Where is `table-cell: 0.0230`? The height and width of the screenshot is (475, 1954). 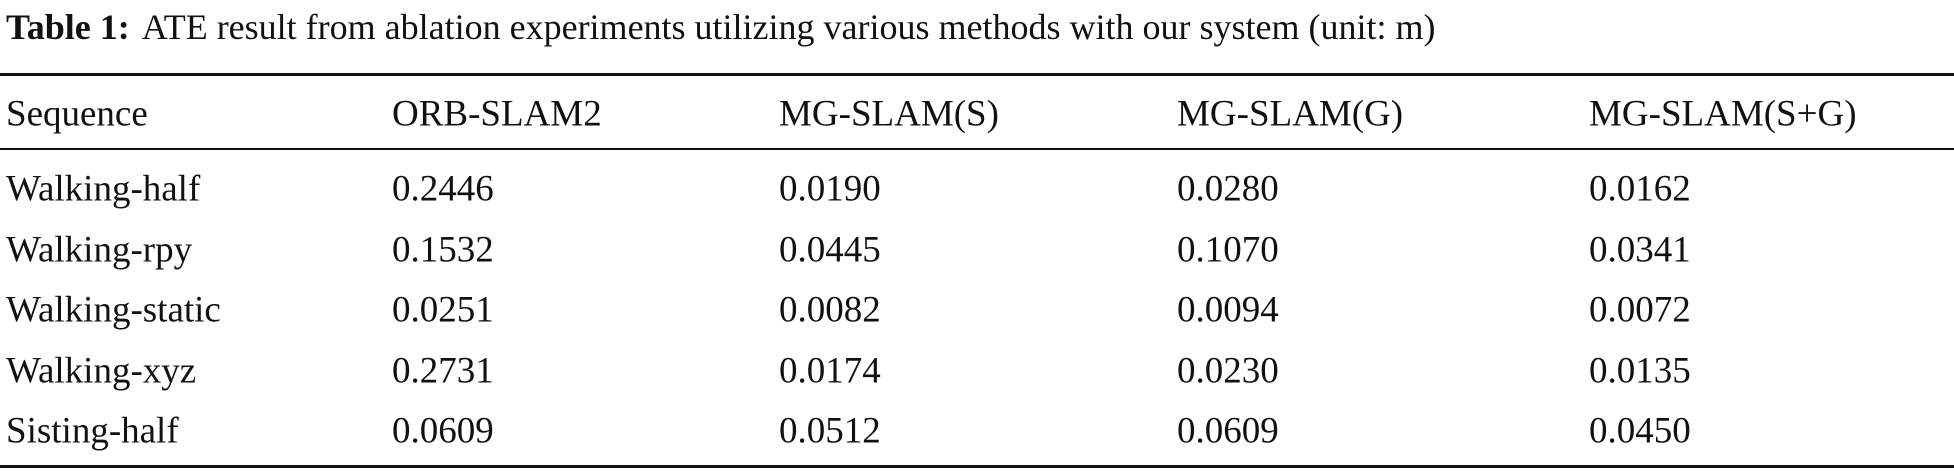 table-cell: 0.0230 is located at coordinates (1228, 370).